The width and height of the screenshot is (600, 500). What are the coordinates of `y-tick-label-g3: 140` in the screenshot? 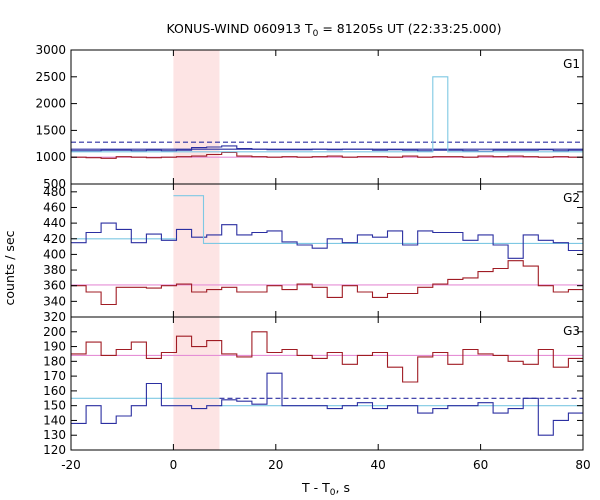 It's located at (54, 420).